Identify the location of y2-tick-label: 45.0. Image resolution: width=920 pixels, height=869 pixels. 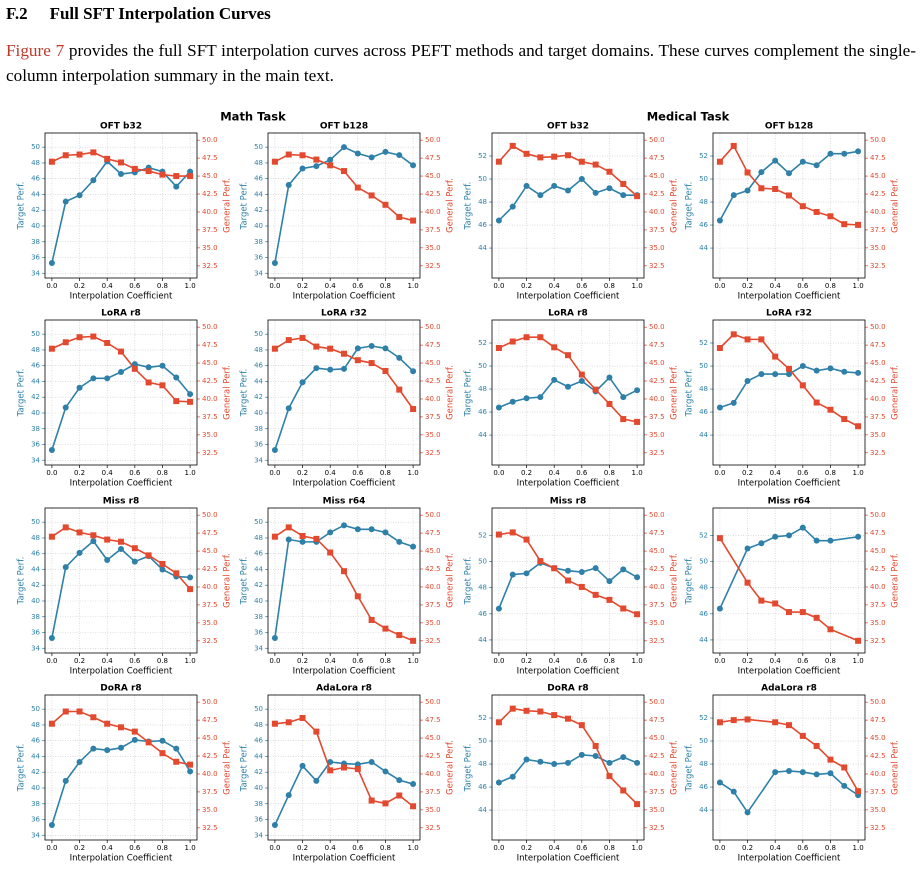
(657, 551).